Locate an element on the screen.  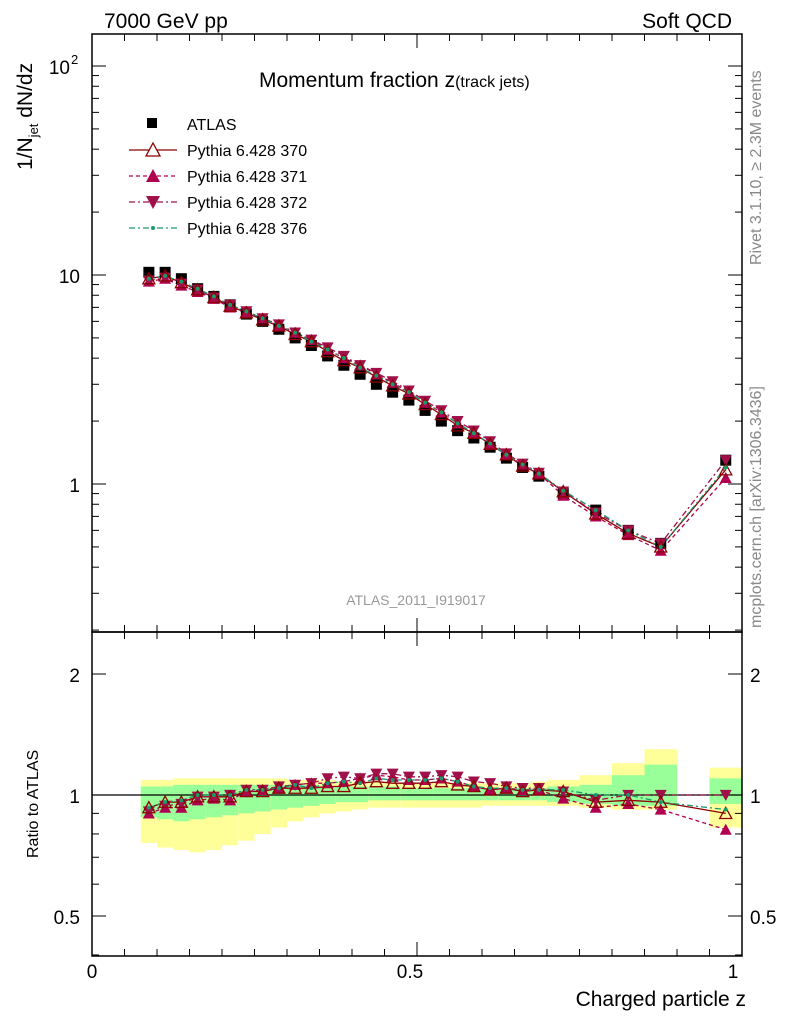
plot-title: Momentum fraction z(track jets) is located at coordinates (394, 80).